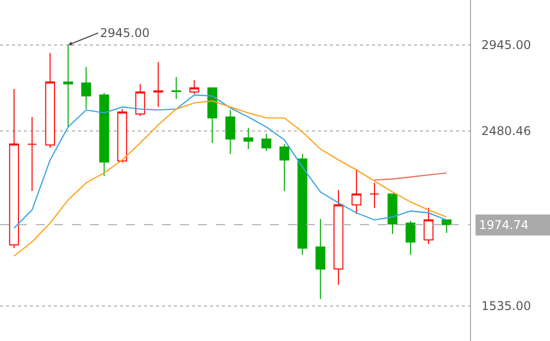 The height and width of the screenshot is (341, 550). Describe the element at coordinates (411, 176) in the screenshot. I see `line-series` at that location.